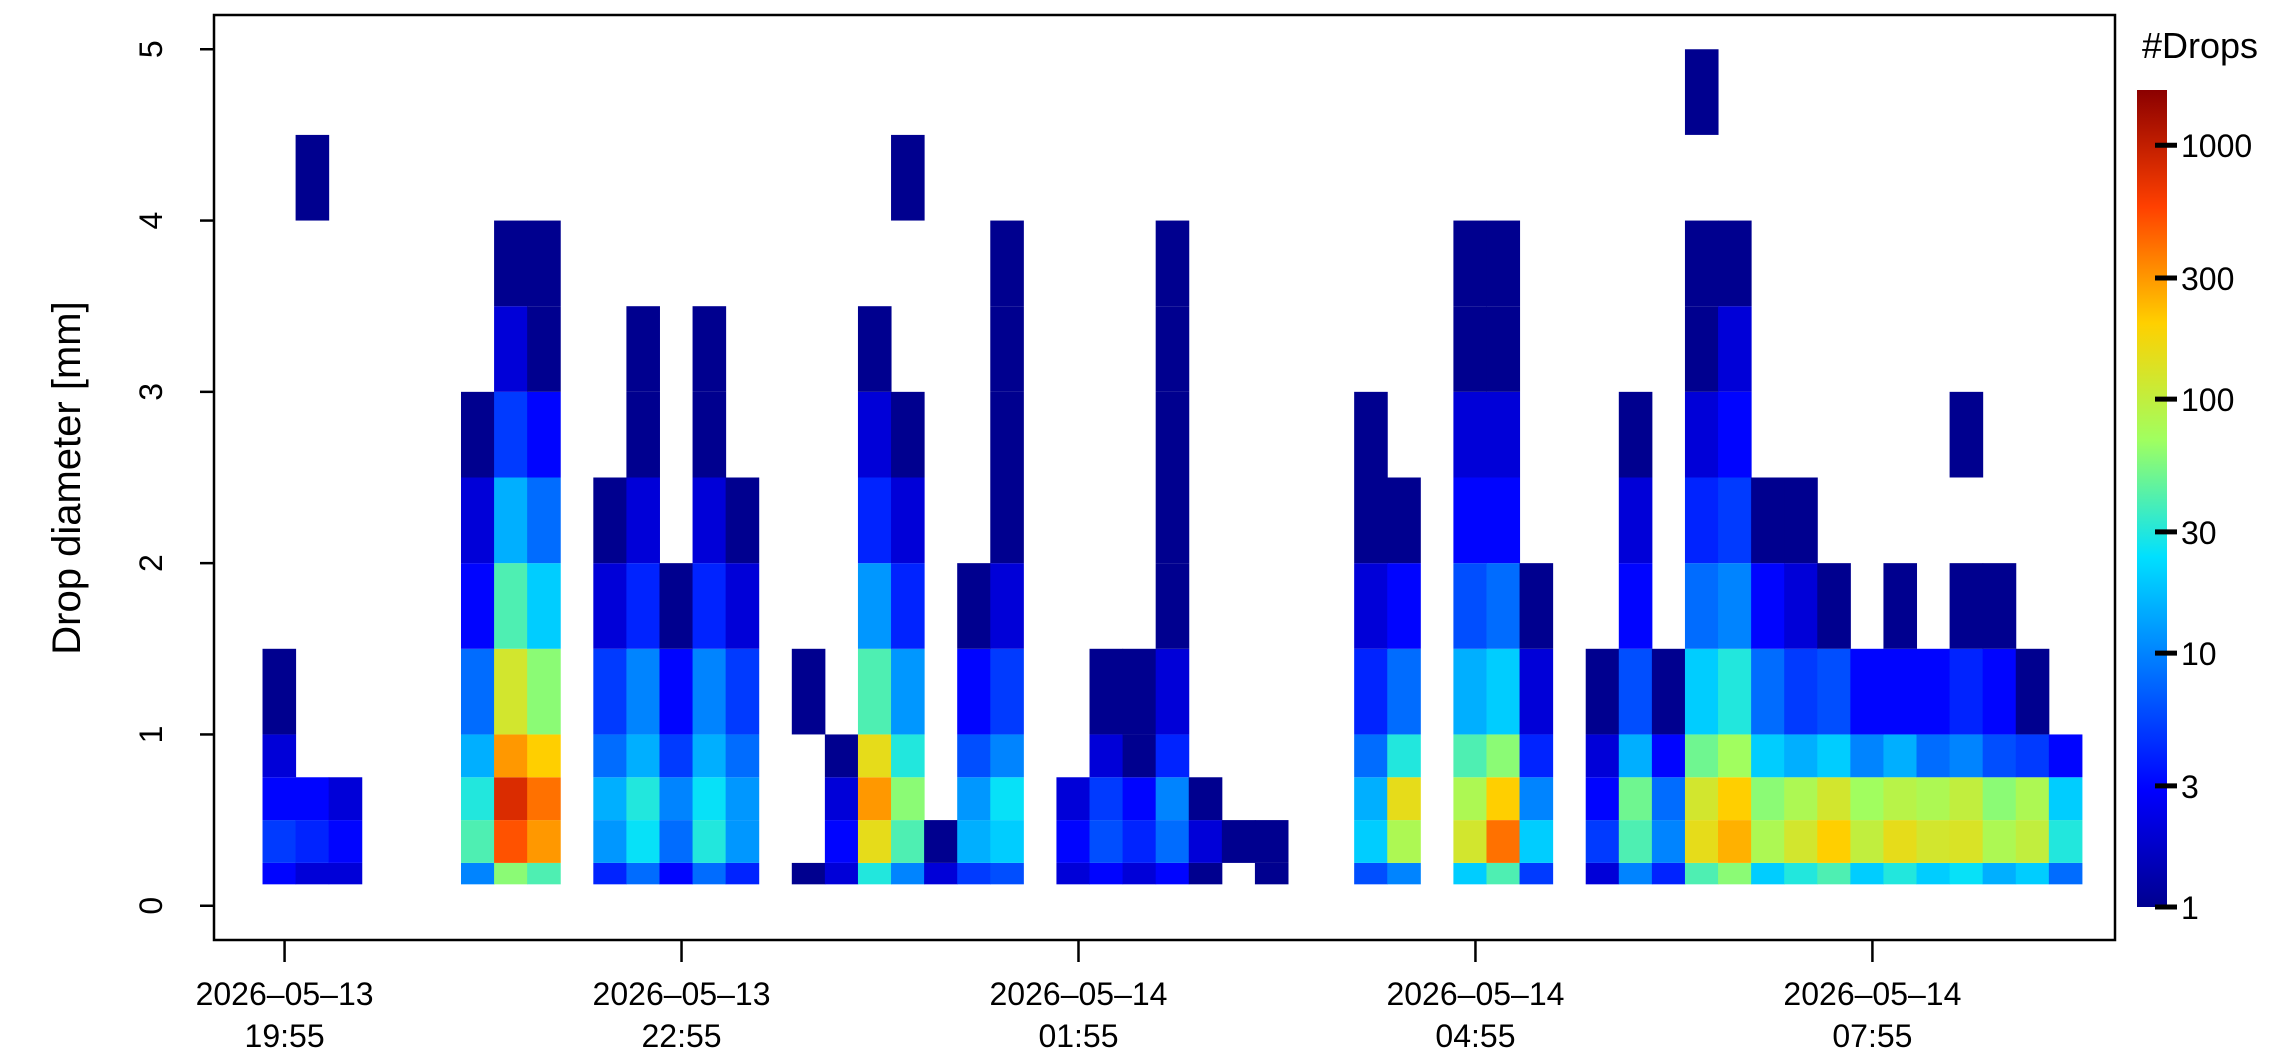 The width and height of the screenshot is (2279, 1050). What do you see at coordinates (682, 1013) in the screenshot?
I see `x-tick-label: 2026–05–13 22:55` at bounding box center [682, 1013].